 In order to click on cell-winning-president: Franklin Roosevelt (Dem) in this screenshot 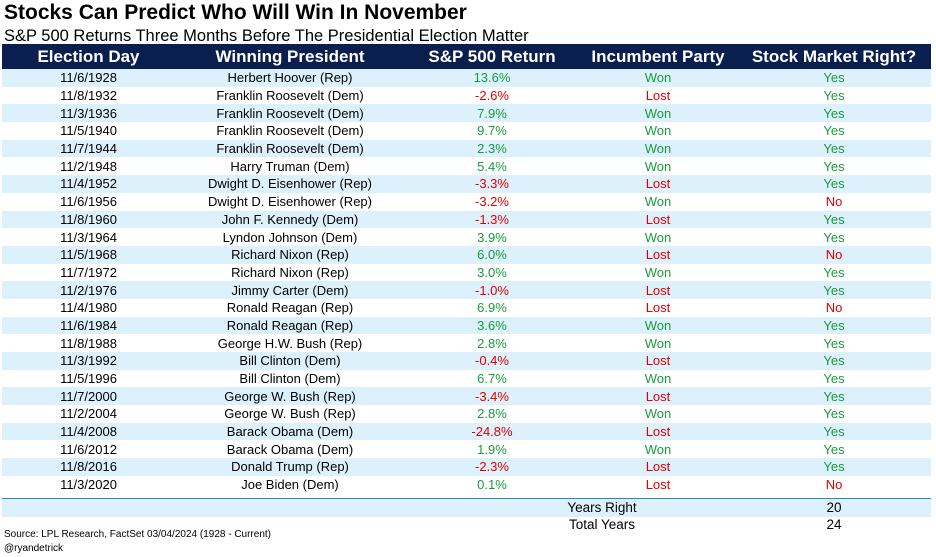, I will do `click(290, 113)`.